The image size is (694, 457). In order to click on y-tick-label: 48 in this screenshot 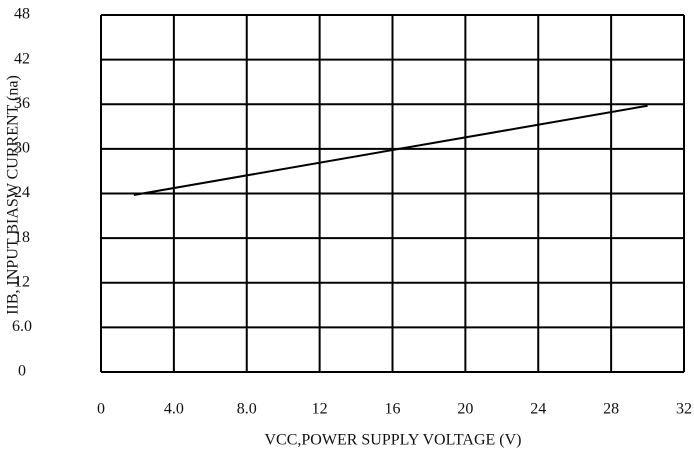, I will do `click(22, 14)`.